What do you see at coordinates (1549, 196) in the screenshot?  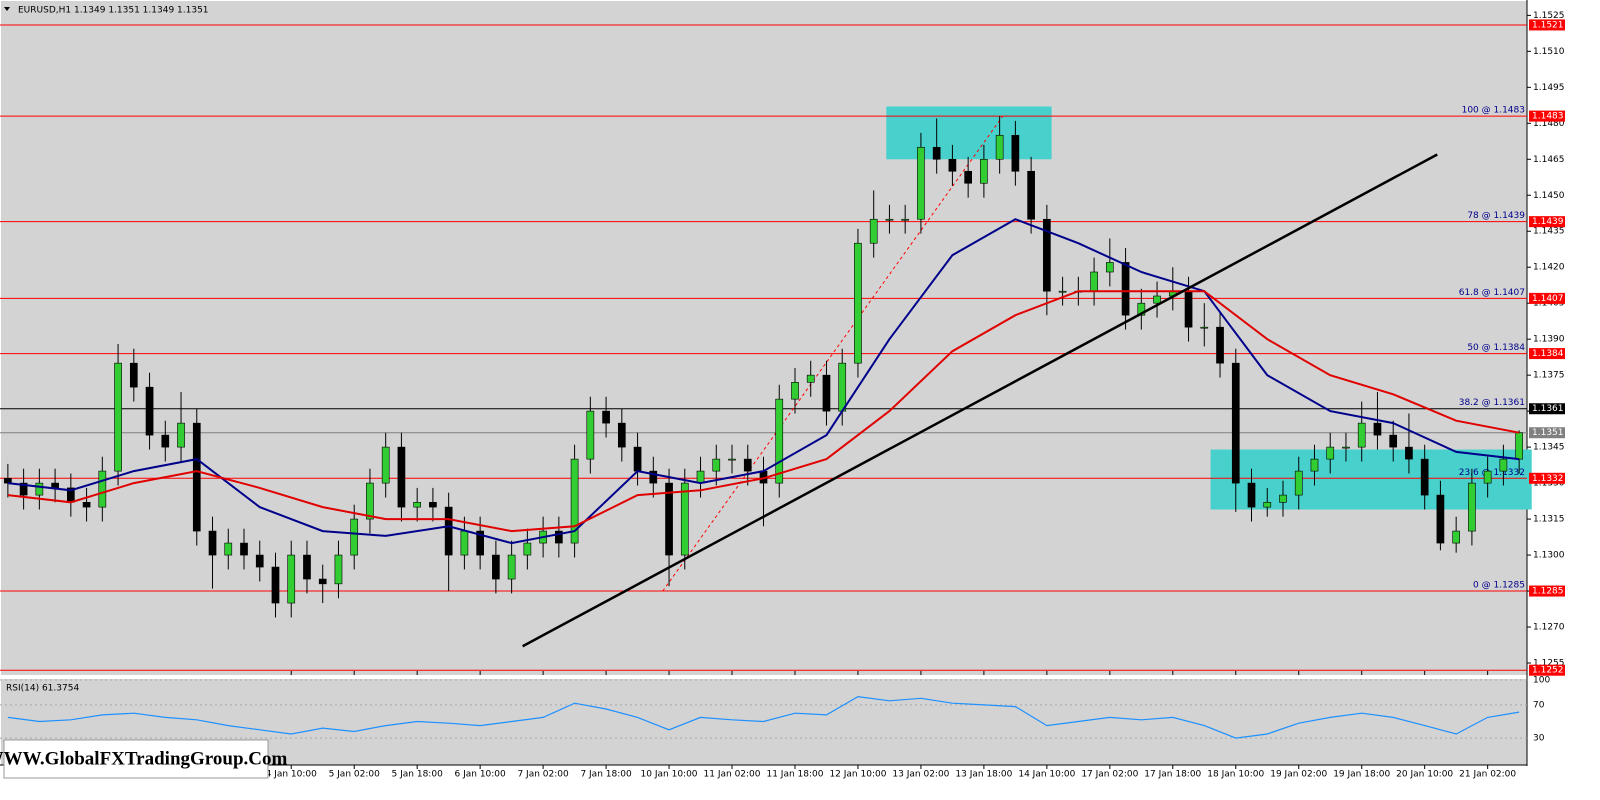 I see `y-tick-label: 1.1450` at bounding box center [1549, 196].